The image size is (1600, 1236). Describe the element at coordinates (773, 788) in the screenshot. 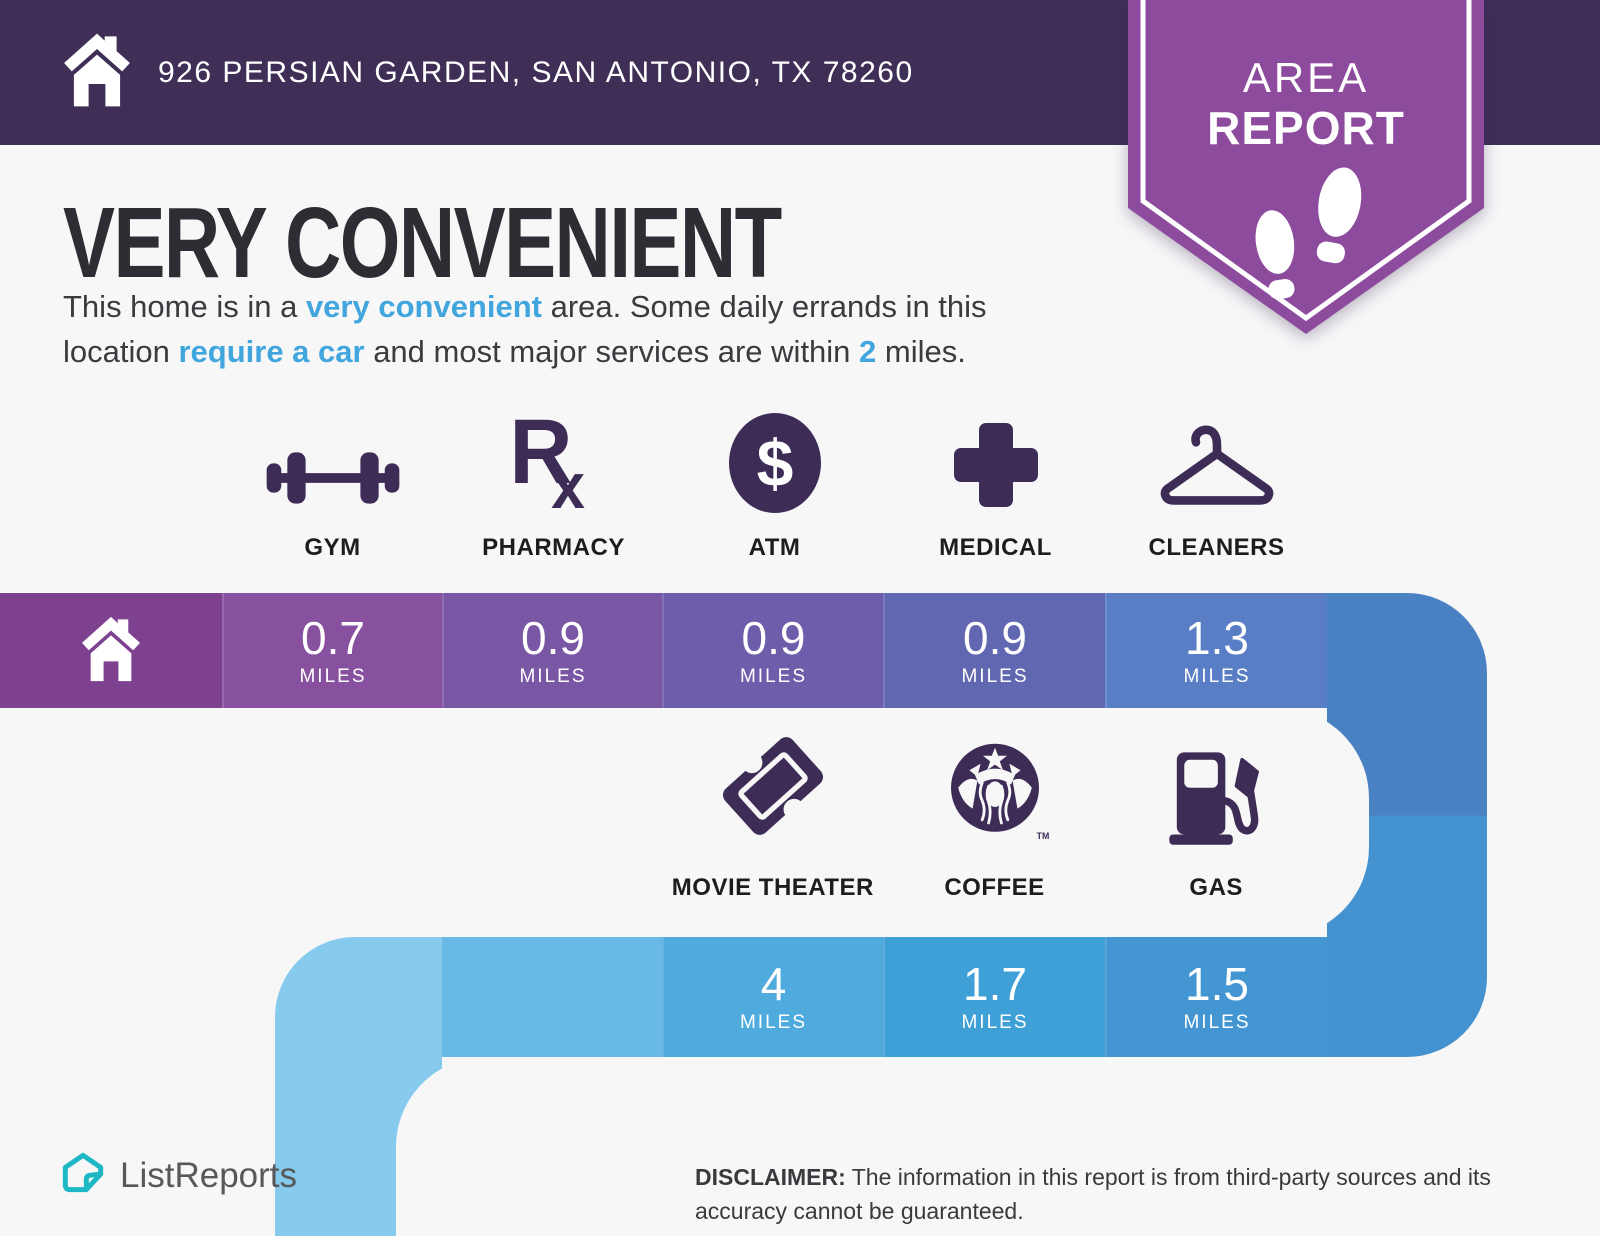

I see `ticket-icon` at that location.